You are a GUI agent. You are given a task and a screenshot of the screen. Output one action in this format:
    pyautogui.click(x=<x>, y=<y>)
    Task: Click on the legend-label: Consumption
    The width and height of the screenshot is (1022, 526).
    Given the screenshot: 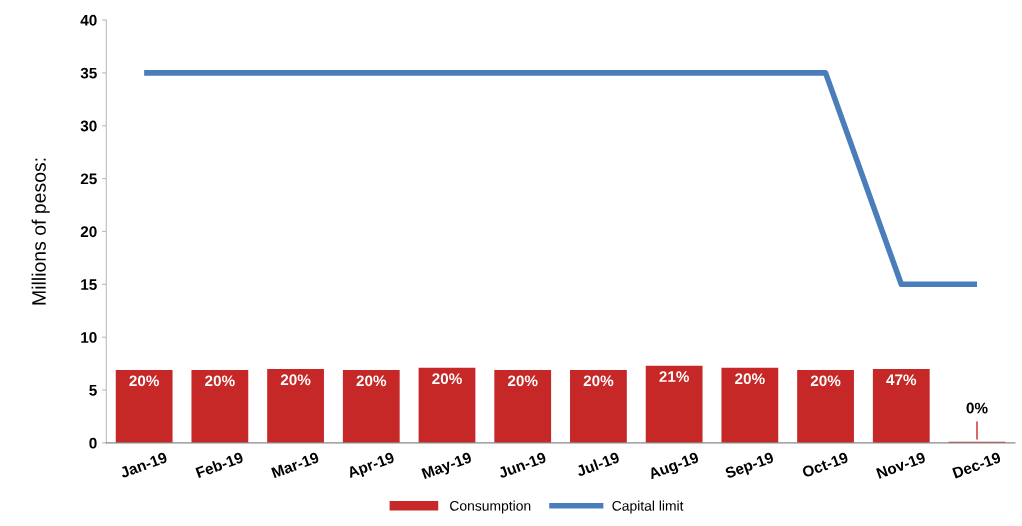 What is the action you would take?
    pyautogui.click(x=490, y=507)
    